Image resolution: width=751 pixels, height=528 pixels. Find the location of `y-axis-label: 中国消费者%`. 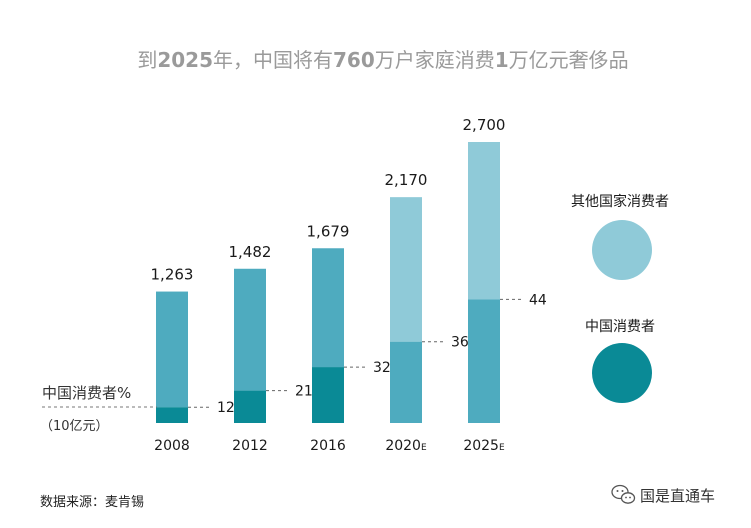

y-axis-label: 中国消费者% is located at coordinates (86, 393).